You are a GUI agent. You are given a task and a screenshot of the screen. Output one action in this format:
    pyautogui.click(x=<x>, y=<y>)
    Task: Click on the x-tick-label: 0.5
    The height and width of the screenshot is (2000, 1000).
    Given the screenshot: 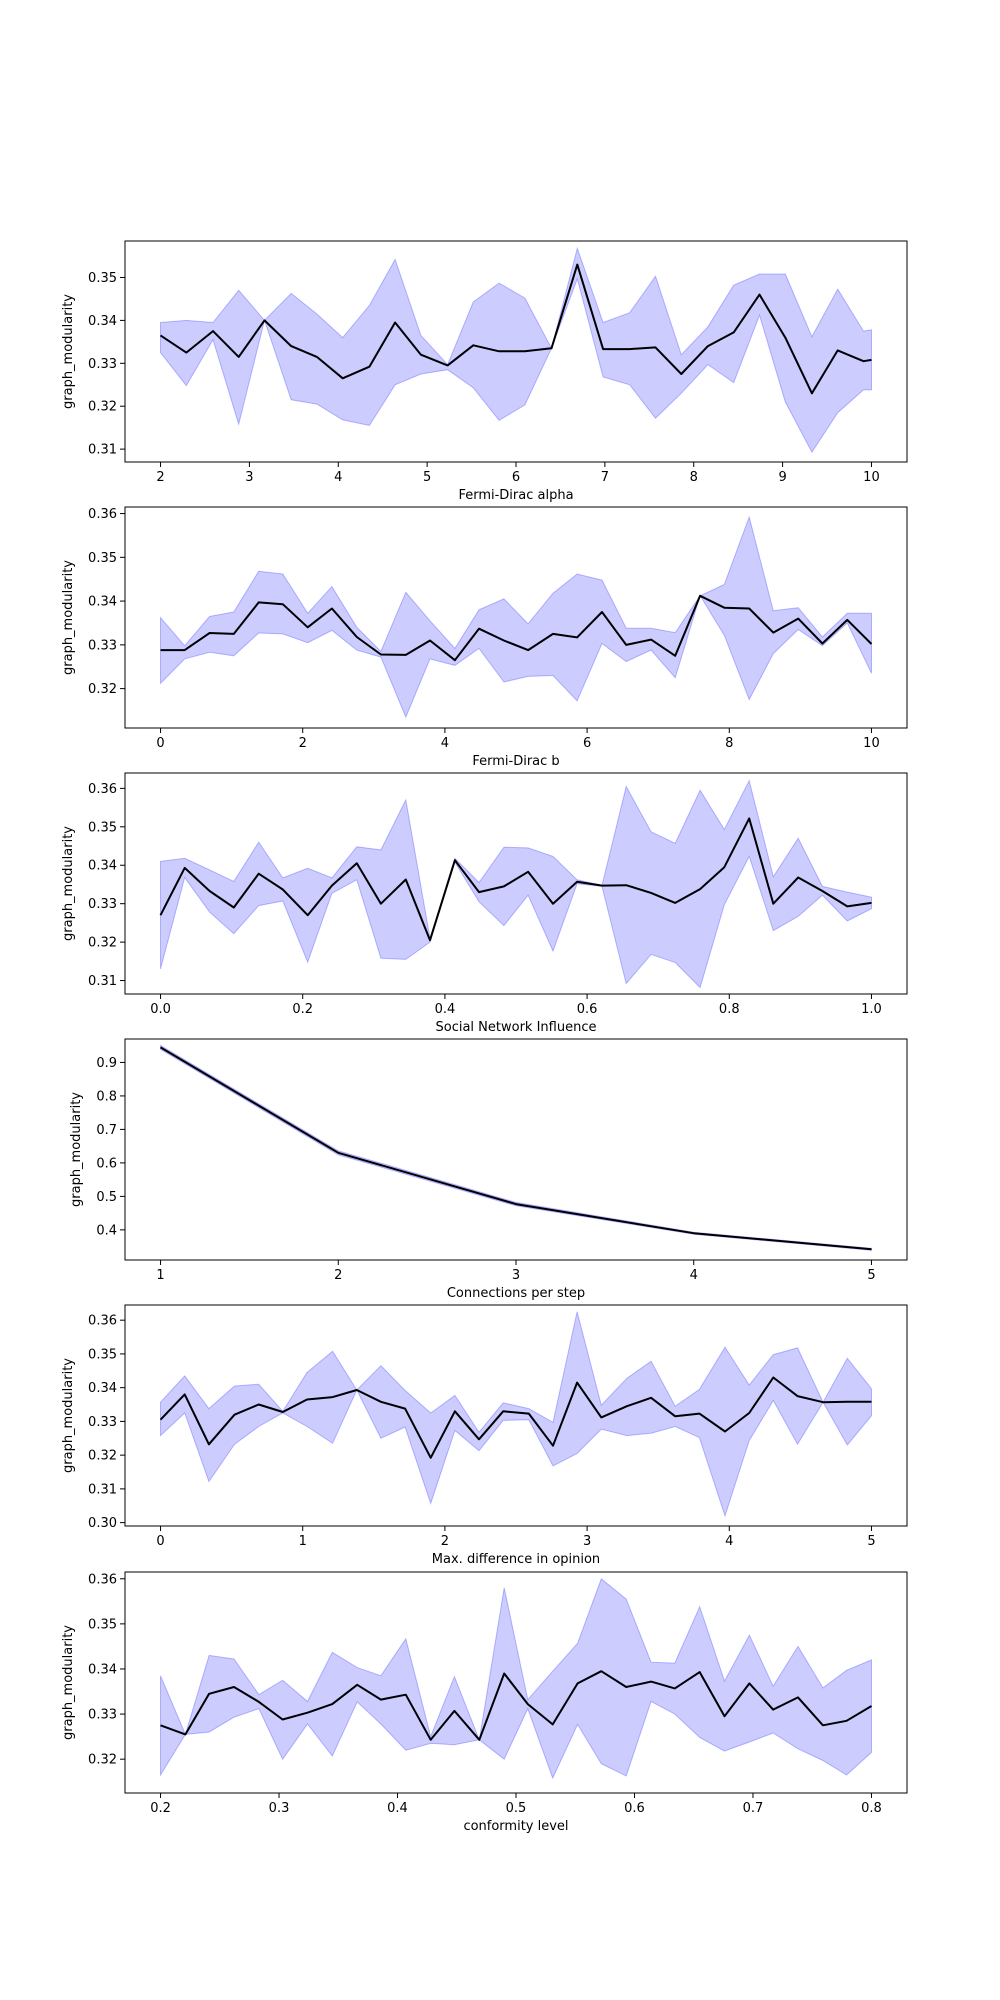 What is the action you would take?
    pyautogui.click(x=516, y=1808)
    